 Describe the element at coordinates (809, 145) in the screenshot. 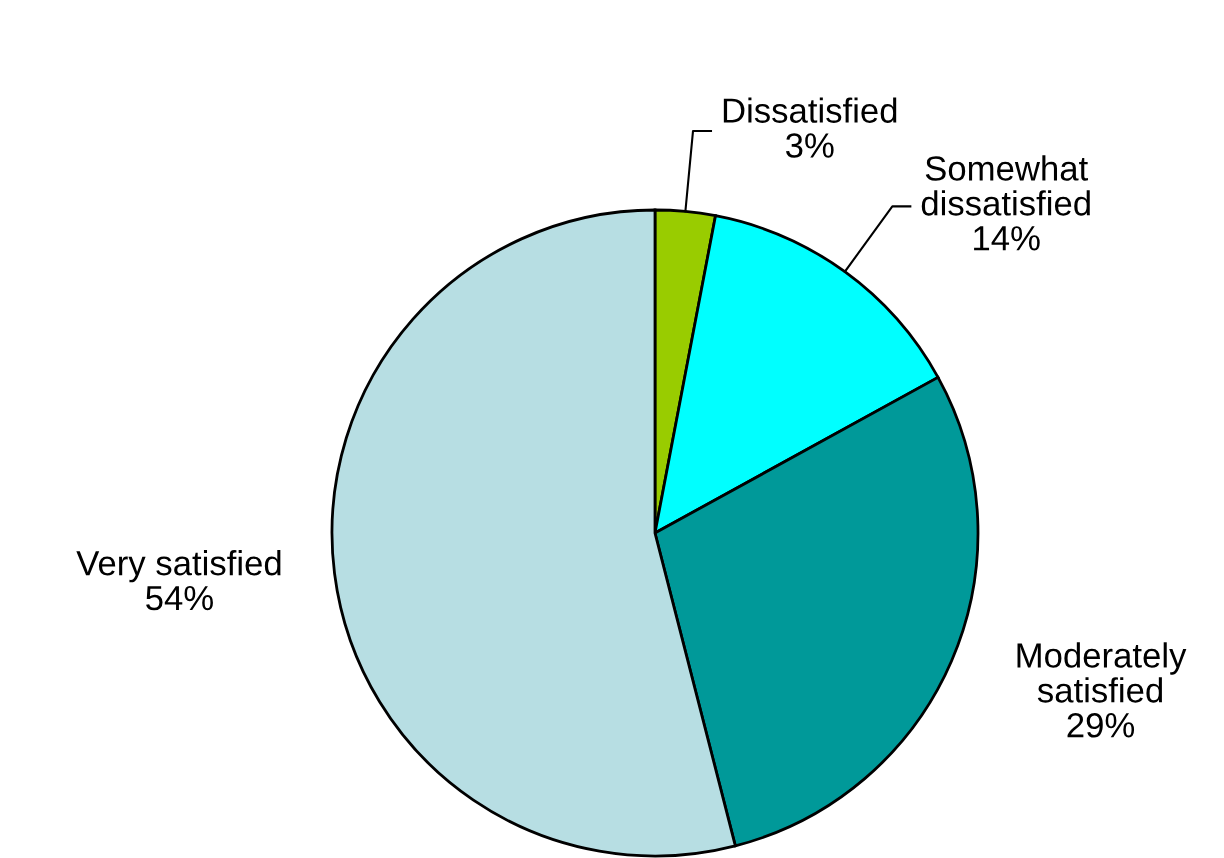

I see `data-label: 3%` at that location.